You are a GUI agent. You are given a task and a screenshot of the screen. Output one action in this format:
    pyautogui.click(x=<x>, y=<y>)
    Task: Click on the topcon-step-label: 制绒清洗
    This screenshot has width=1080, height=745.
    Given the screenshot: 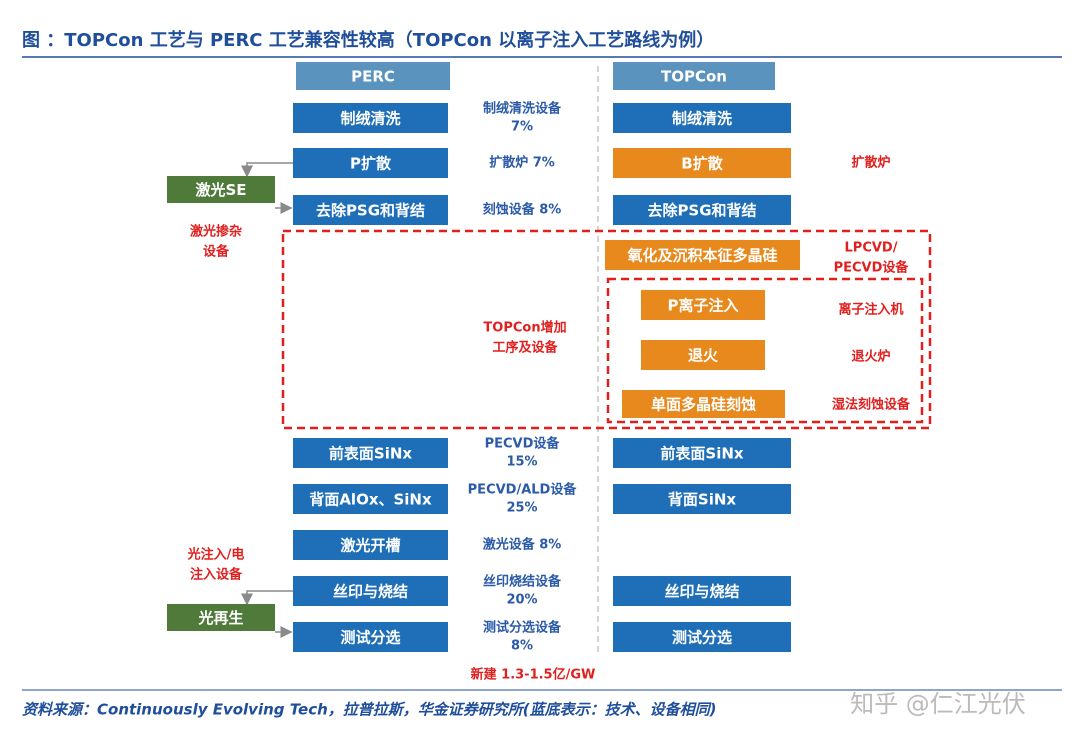 What is the action you would take?
    pyautogui.click(x=702, y=119)
    